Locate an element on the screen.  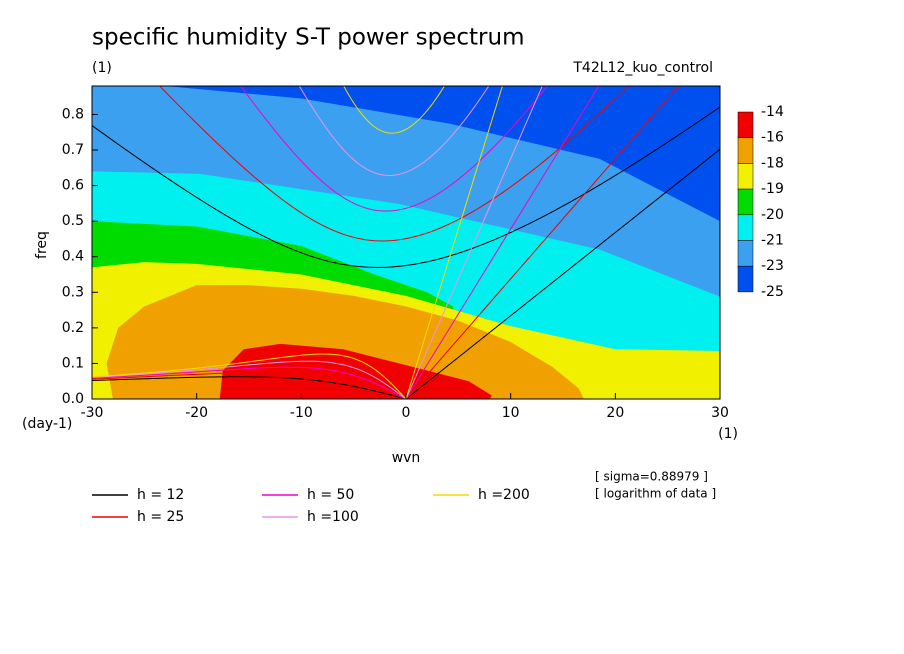
x-tick-label: 20 is located at coordinates (615, 413).